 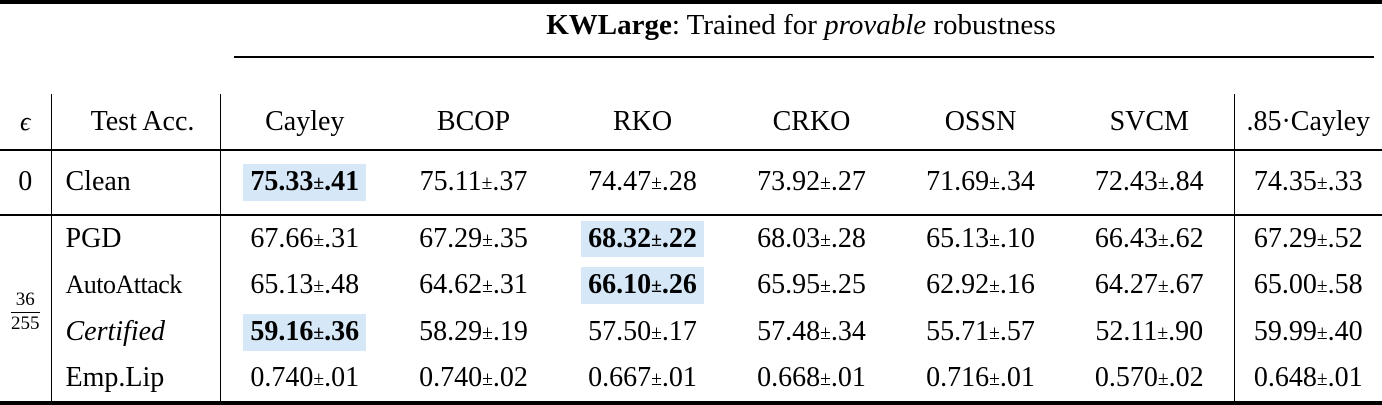 I want to click on cell-value: 73.92±.27, so click(x=811, y=182).